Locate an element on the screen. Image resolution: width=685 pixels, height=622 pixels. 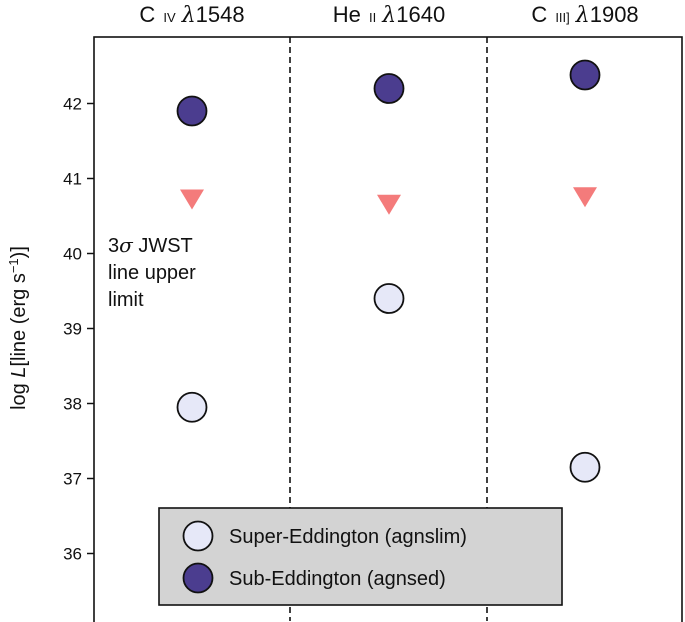
annotation-line: line upper is located at coordinates (152, 273).